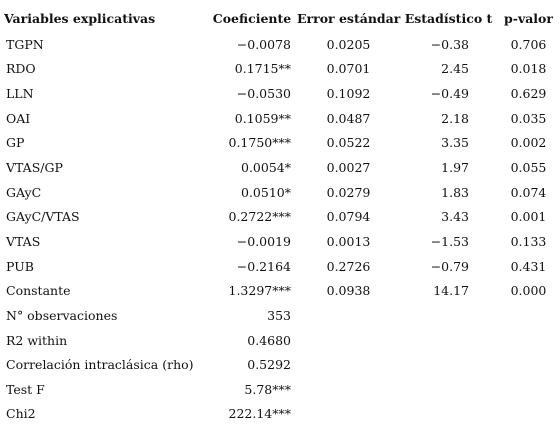 Image resolution: width=560 pixels, height=437 pixels. Describe the element at coordinates (37, 340) in the screenshot. I see `stat-label: R2 within` at that location.